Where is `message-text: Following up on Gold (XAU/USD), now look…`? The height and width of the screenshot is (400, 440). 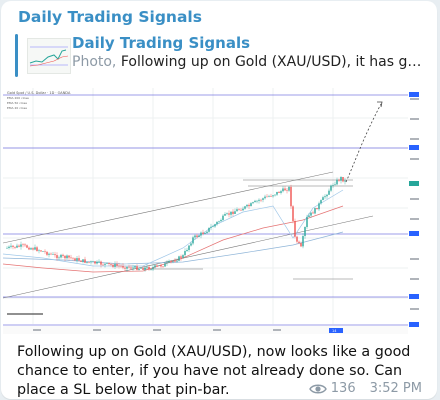 message-text: Following up on Gold (XAU/USD), now look… is located at coordinates (214, 371).